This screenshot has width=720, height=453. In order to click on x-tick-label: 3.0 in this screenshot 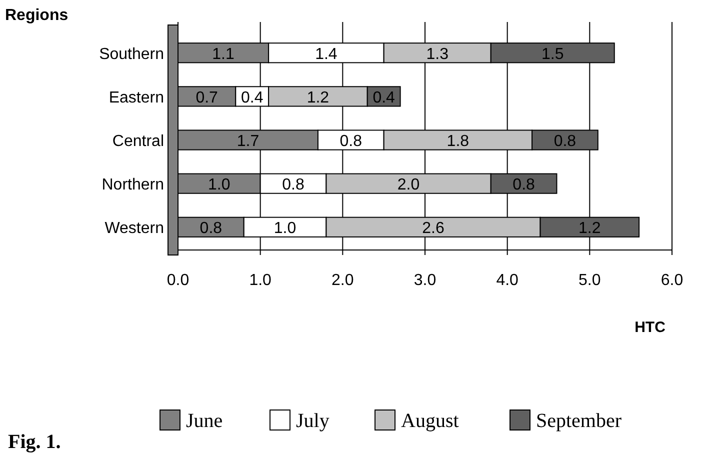, I will do `click(425, 280)`.